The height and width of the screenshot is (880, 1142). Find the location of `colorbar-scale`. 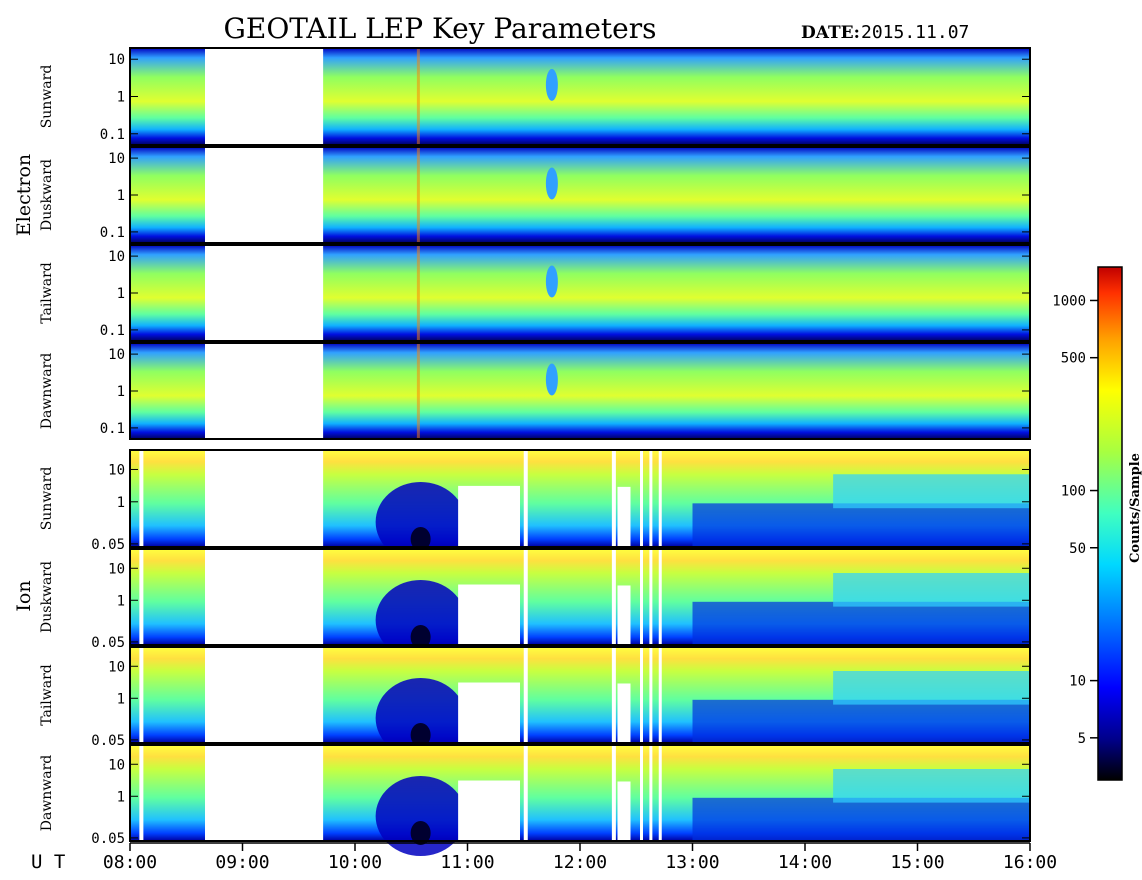

colorbar-scale is located at coordinates (1110, 523).